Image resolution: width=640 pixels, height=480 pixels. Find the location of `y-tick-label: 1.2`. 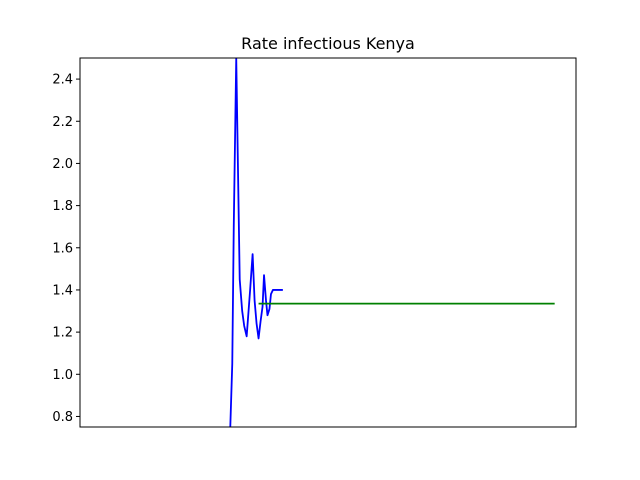

y-tick-label: 1.2 is located at coordinates (62, 333).